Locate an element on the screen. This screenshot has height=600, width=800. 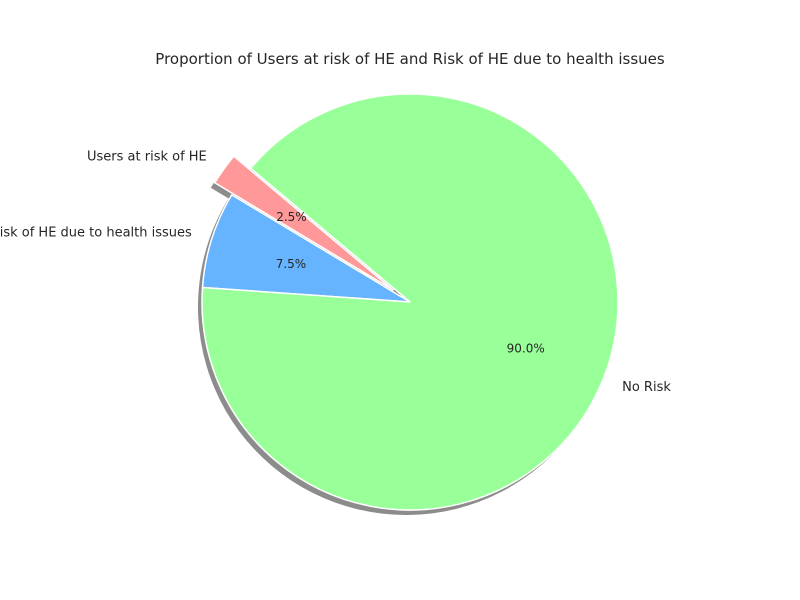
slice-pct-users-at-risk-of-he: 2.5% is located at coordinates (291, 217).